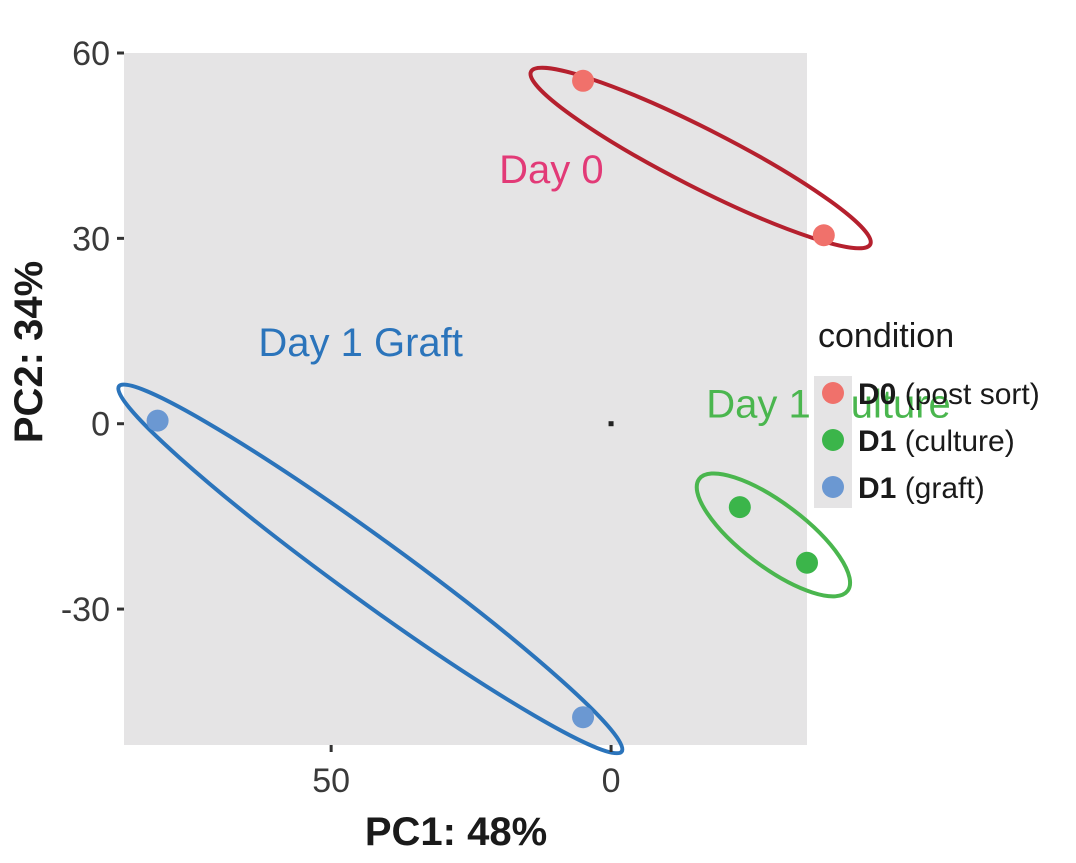  I want to click on ellipse-d1c, so click(773, 535).